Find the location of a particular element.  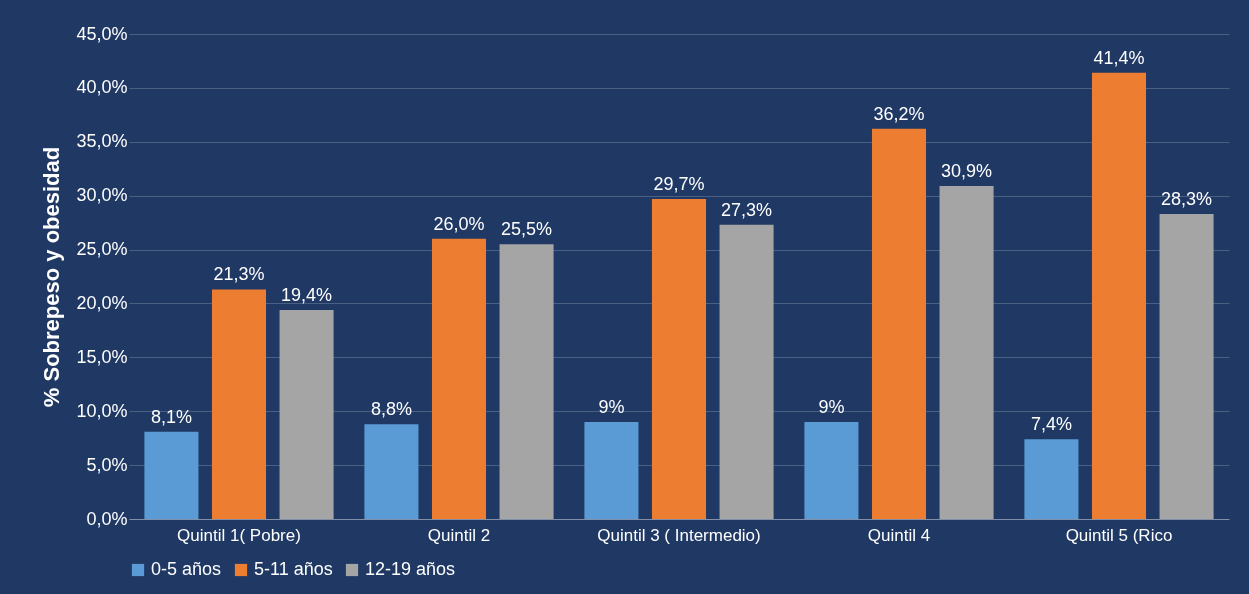

y-tick-label: 45,0% is located at coordinates (102, 33).